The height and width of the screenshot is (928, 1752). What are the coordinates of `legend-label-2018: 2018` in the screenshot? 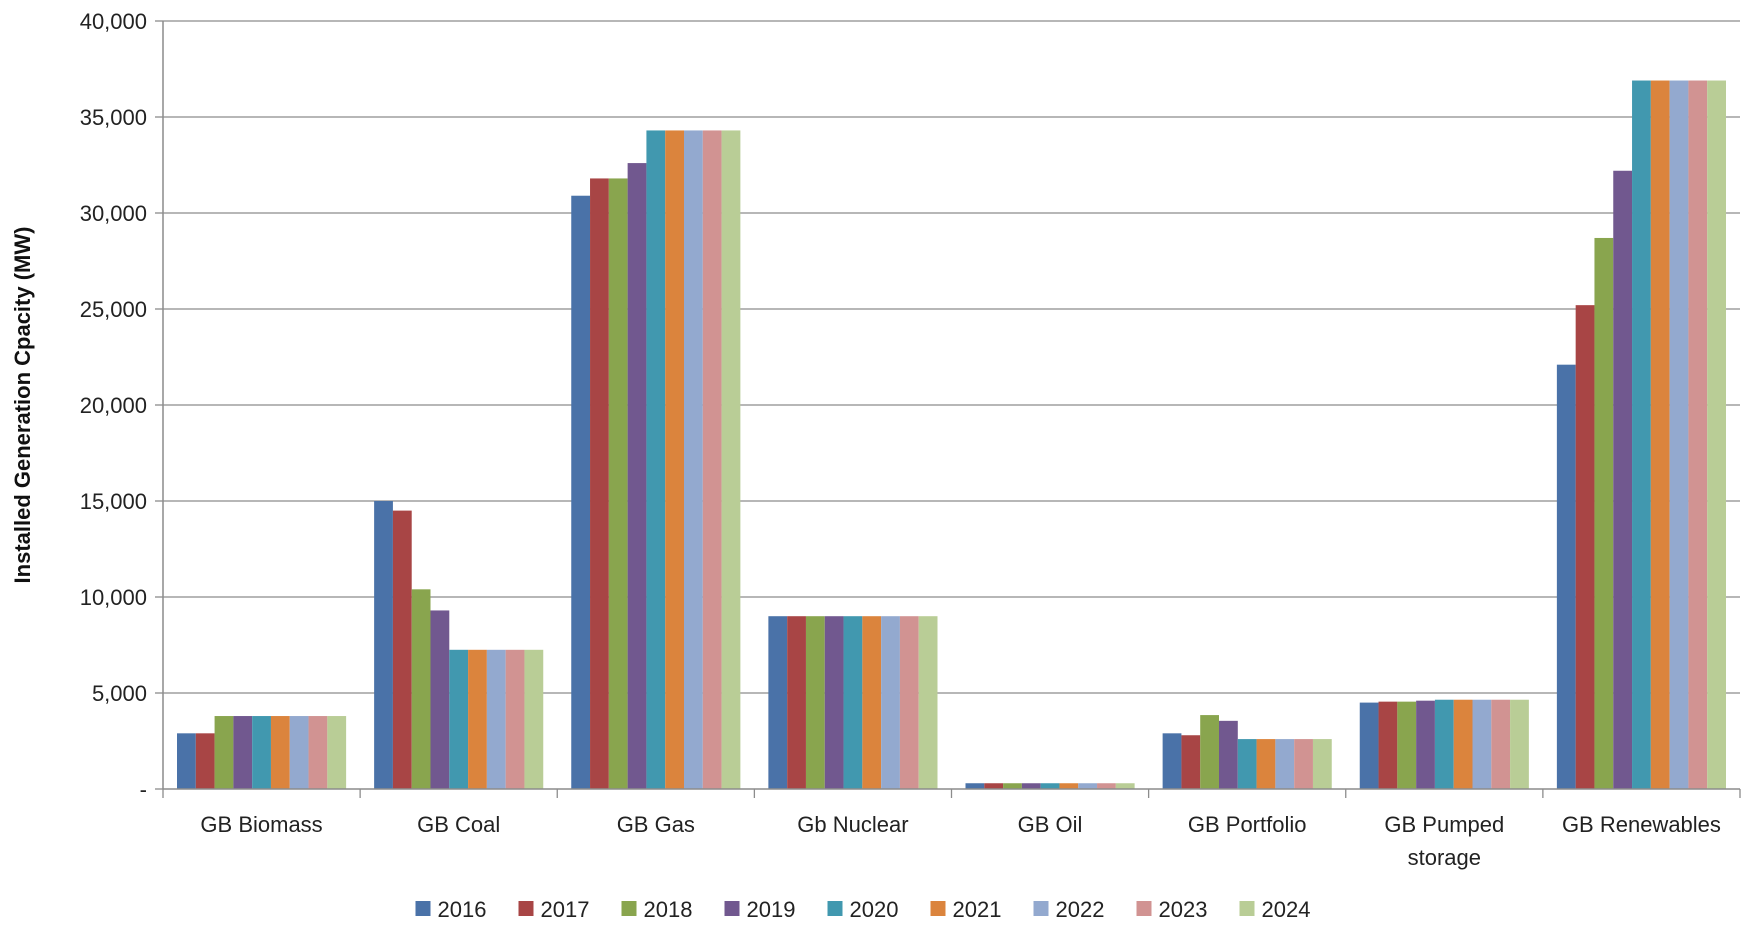 It's located at (668, 909).